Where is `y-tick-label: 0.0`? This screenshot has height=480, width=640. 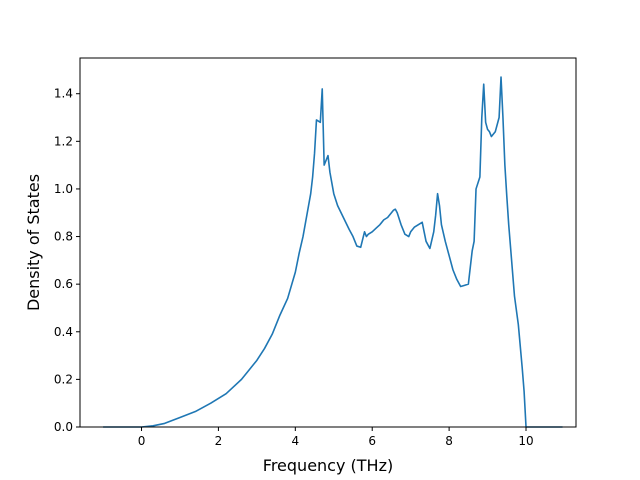
y-tick-label: 0.0 is located at coordinates (63, 427).